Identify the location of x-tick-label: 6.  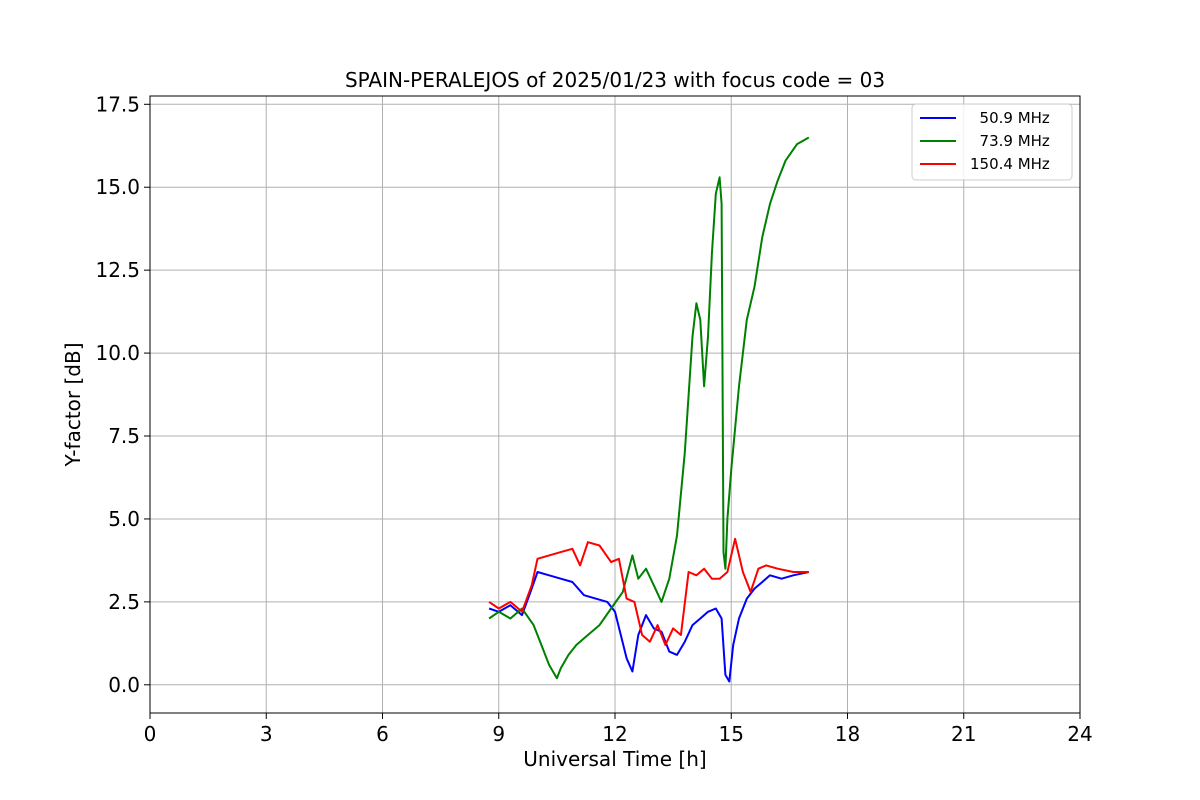
(382, 734).